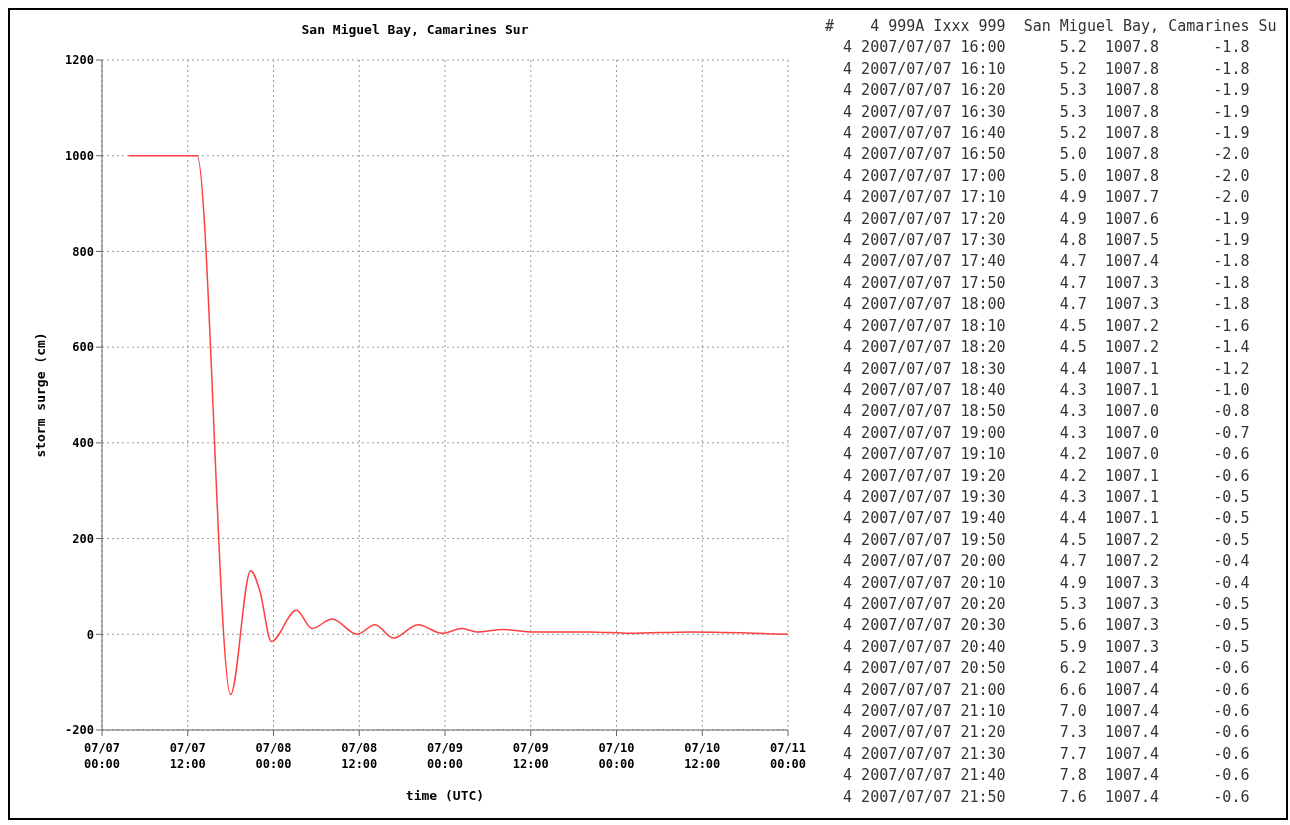  I want to click on y-tick-label: 200, so click(83, 538).